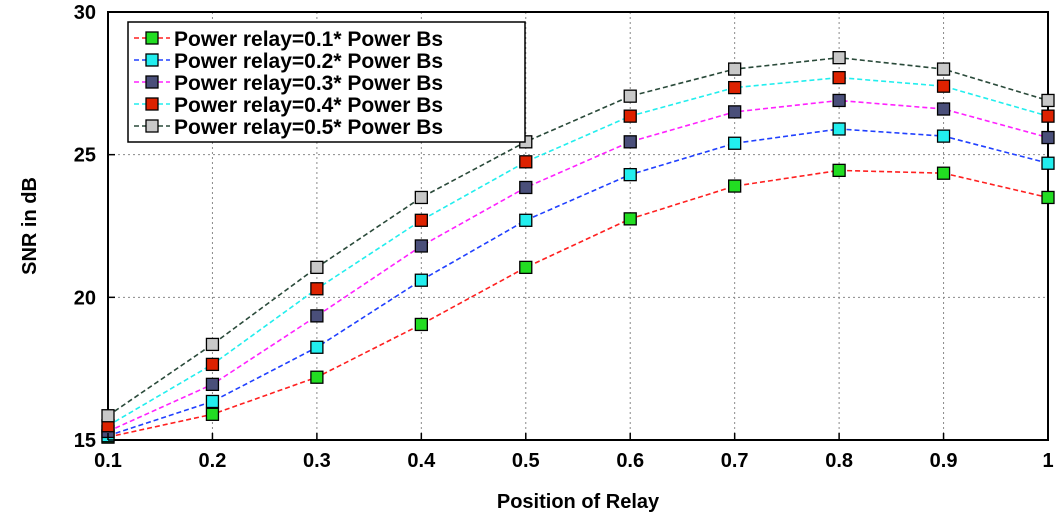 The height and width of the screenshot is (526, 1061). I want to click on x-tick-label: 0.8, so click(839, 461).